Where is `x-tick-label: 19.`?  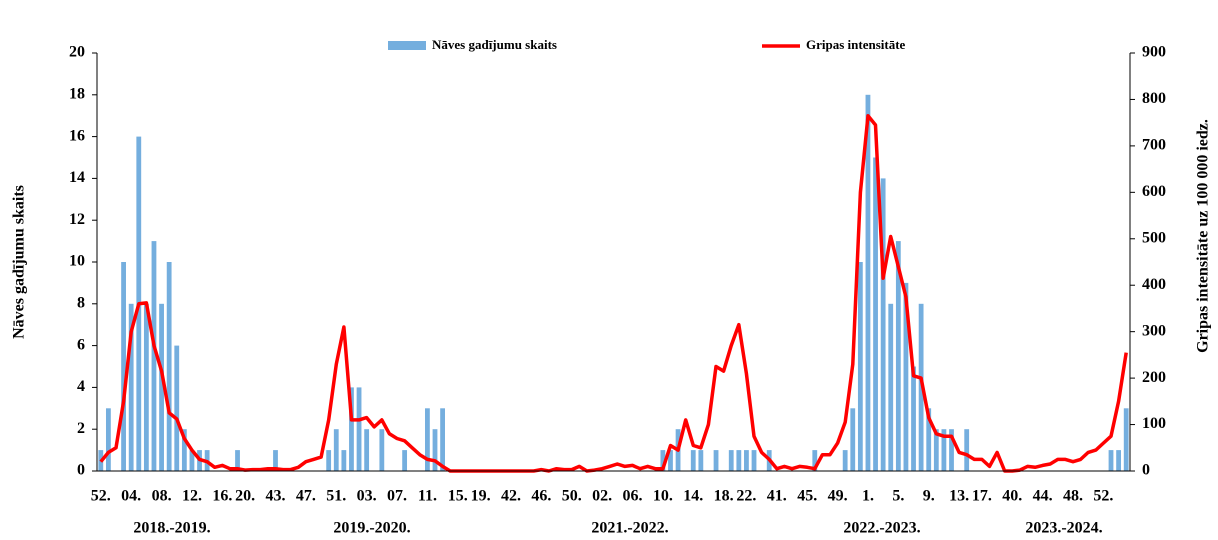 x-tick-label: 19. is located at coordinates (481, 496).